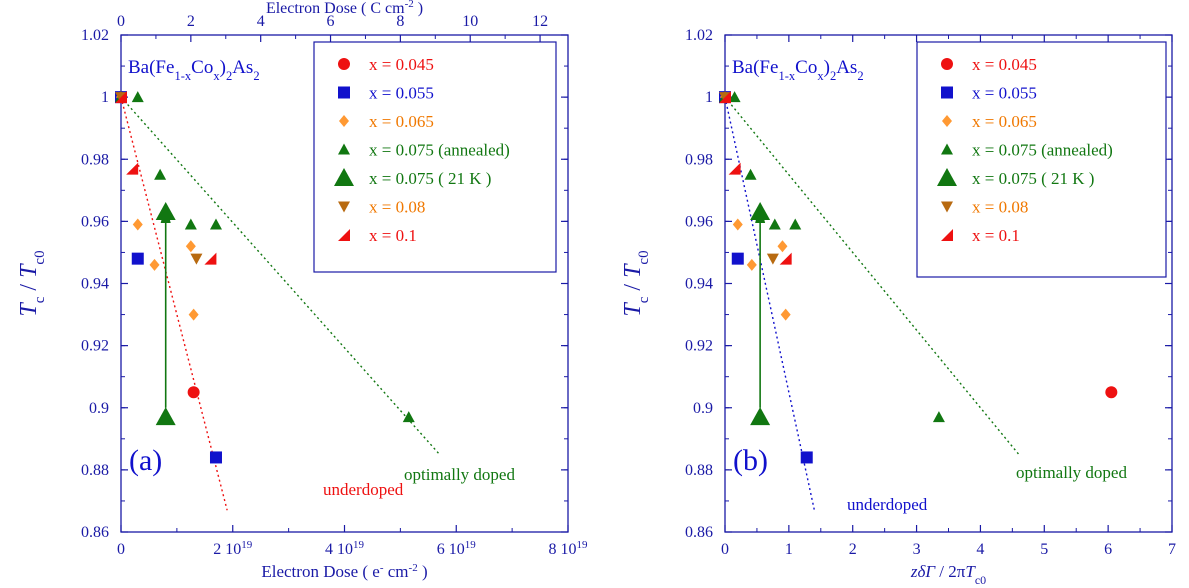  I want to click on y-tick-label: 1, so click(709, 97).